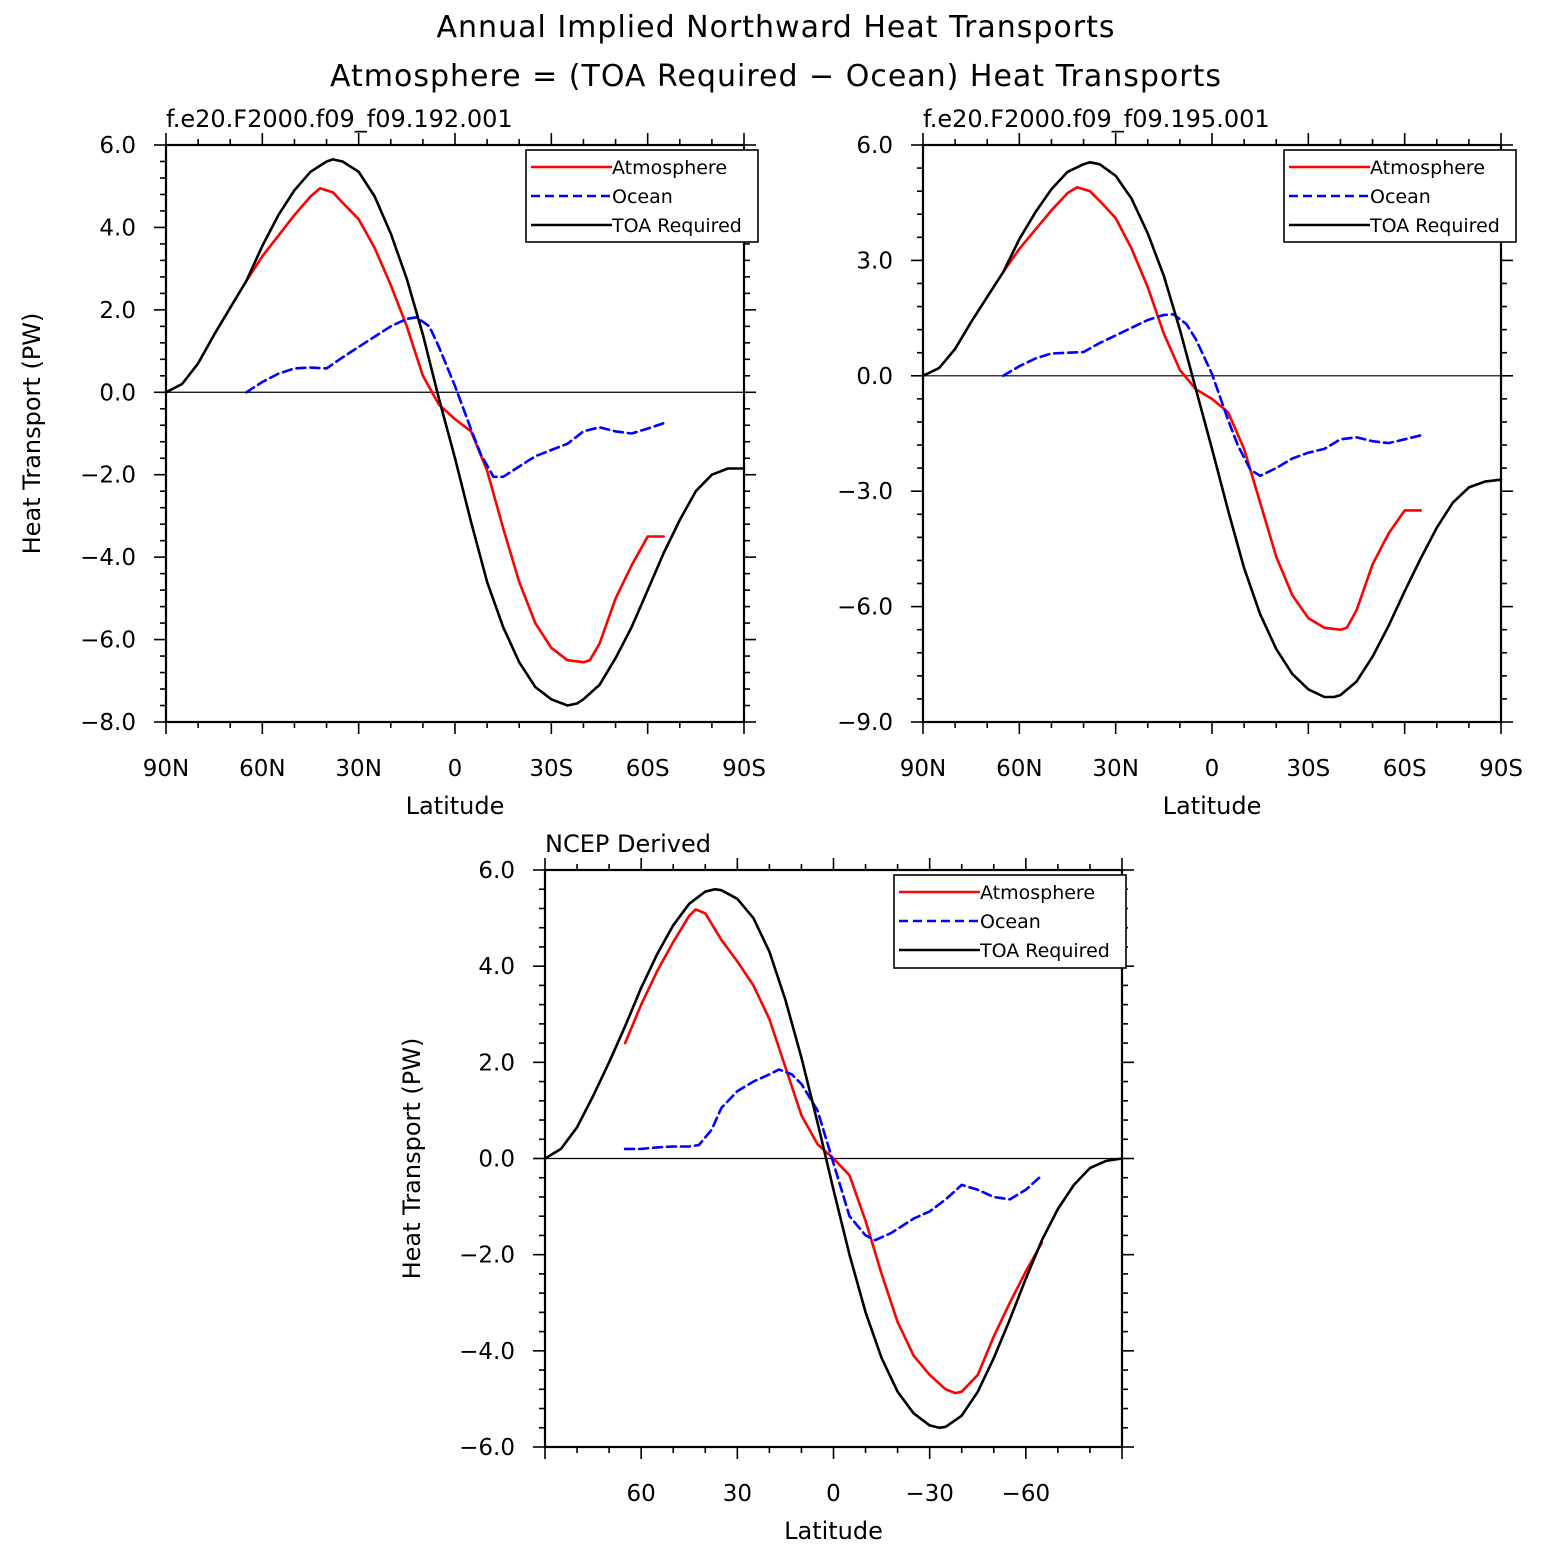  I want to click on y-tick-label: −3.0, so click(865, 492).